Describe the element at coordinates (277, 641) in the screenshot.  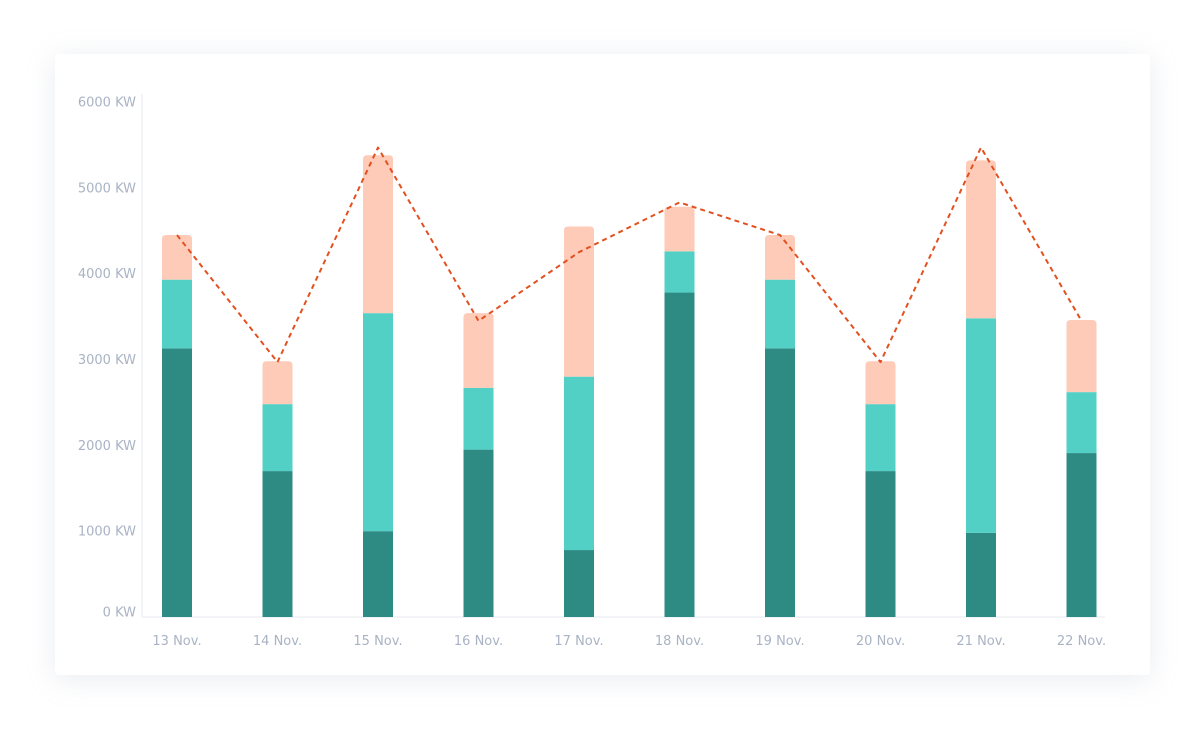
I see `x-tick-label: 14 Nov.` at that location.